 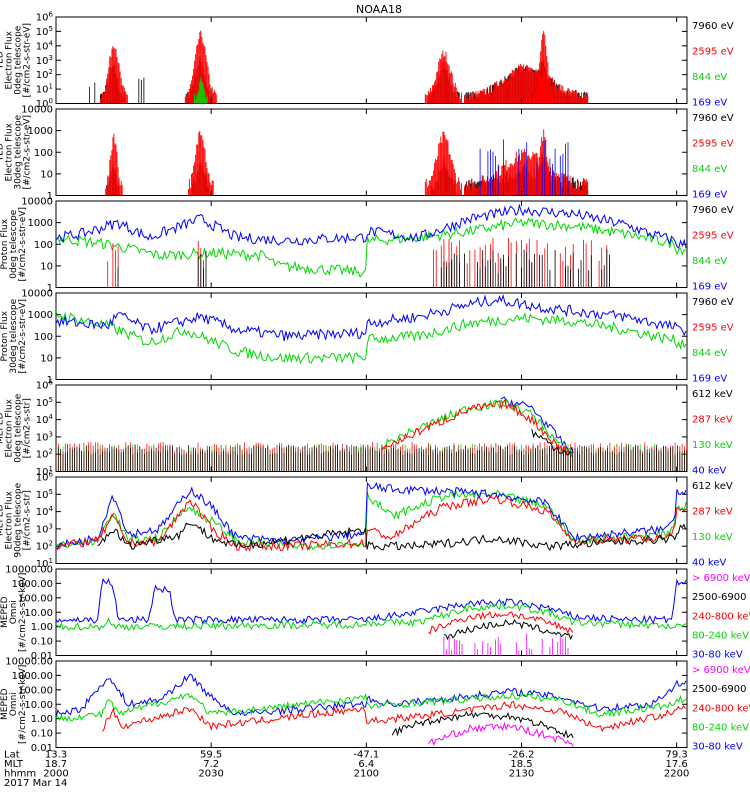 What do you see at coordinates (713, 52) in the screenshot?
I see `legend-entry: 2595 eV` at bounding box center [713, 52].